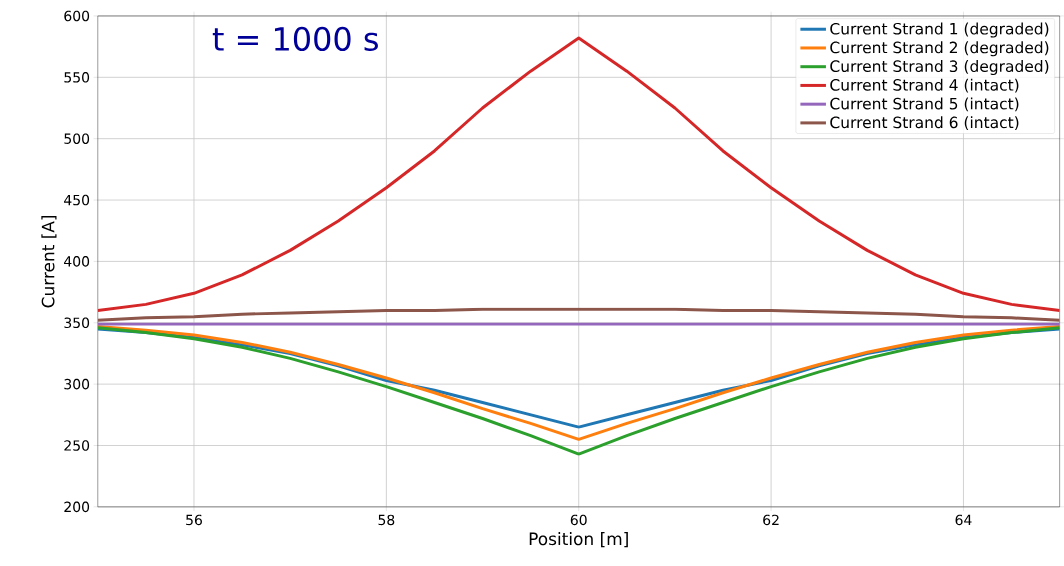  What do you see at coordinates (77, 384) in the screenshot?
I see `y-tick-label: 300` at bounding box center [77, 384].